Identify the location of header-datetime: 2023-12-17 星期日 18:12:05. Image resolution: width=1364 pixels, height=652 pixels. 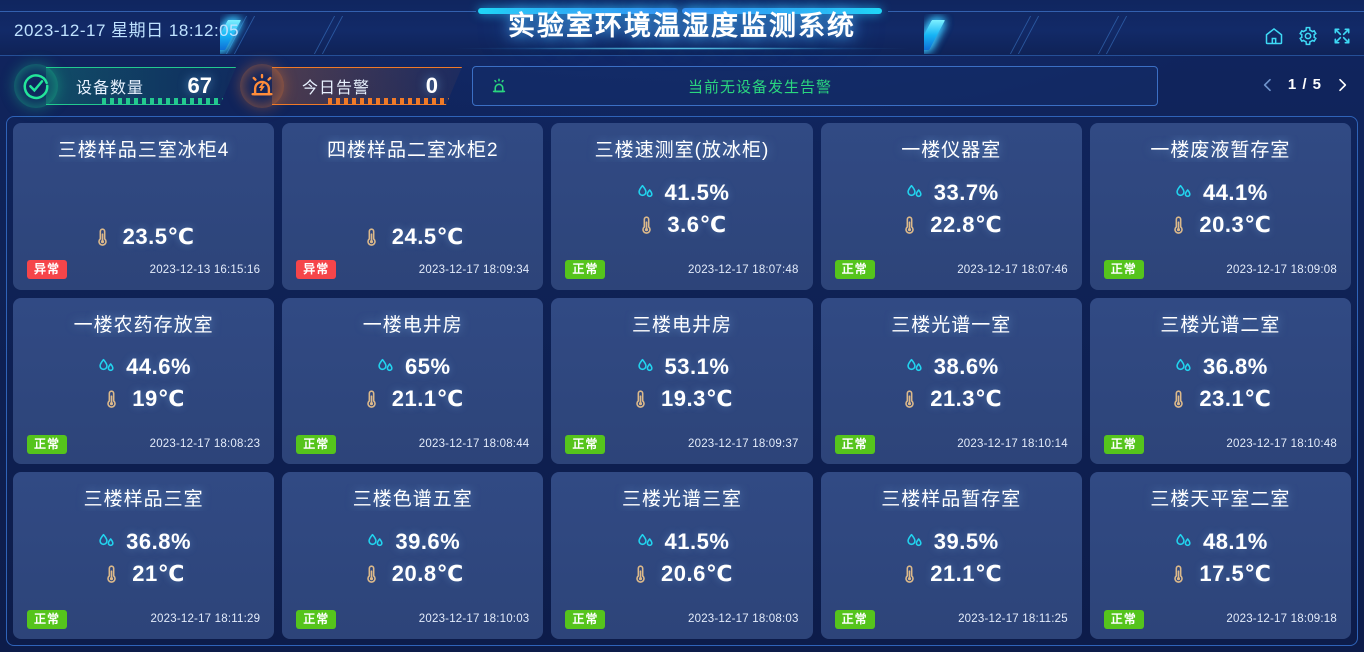
(127, 30).